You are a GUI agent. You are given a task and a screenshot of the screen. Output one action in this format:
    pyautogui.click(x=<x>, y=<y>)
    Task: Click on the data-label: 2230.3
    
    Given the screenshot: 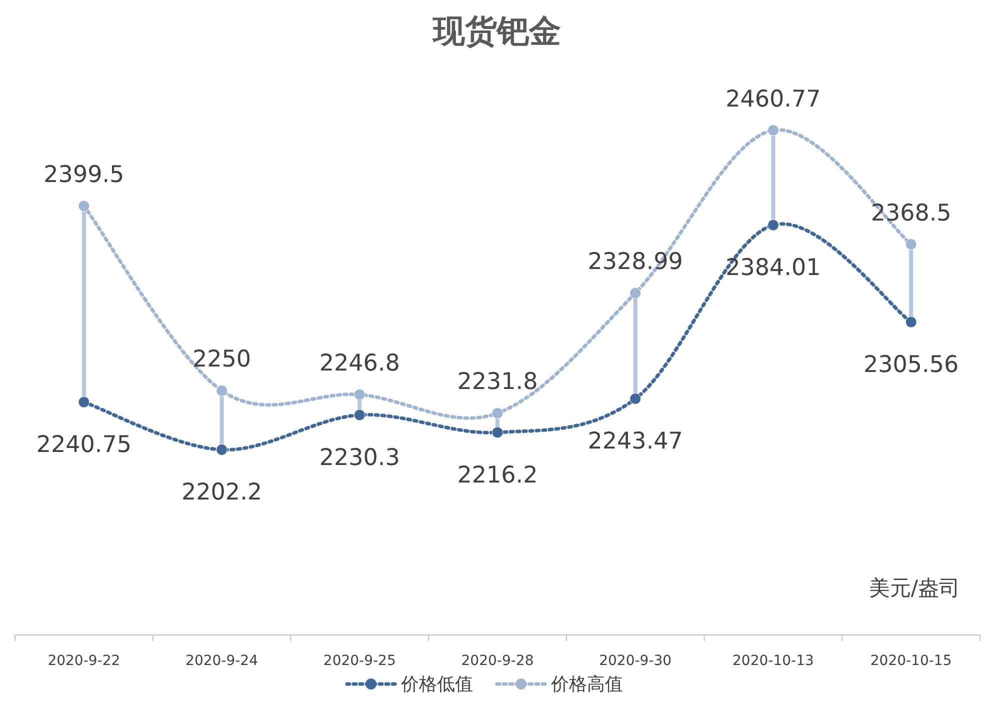 What is the action you would take?
    pyautogui.click(x=359, y=458)
    